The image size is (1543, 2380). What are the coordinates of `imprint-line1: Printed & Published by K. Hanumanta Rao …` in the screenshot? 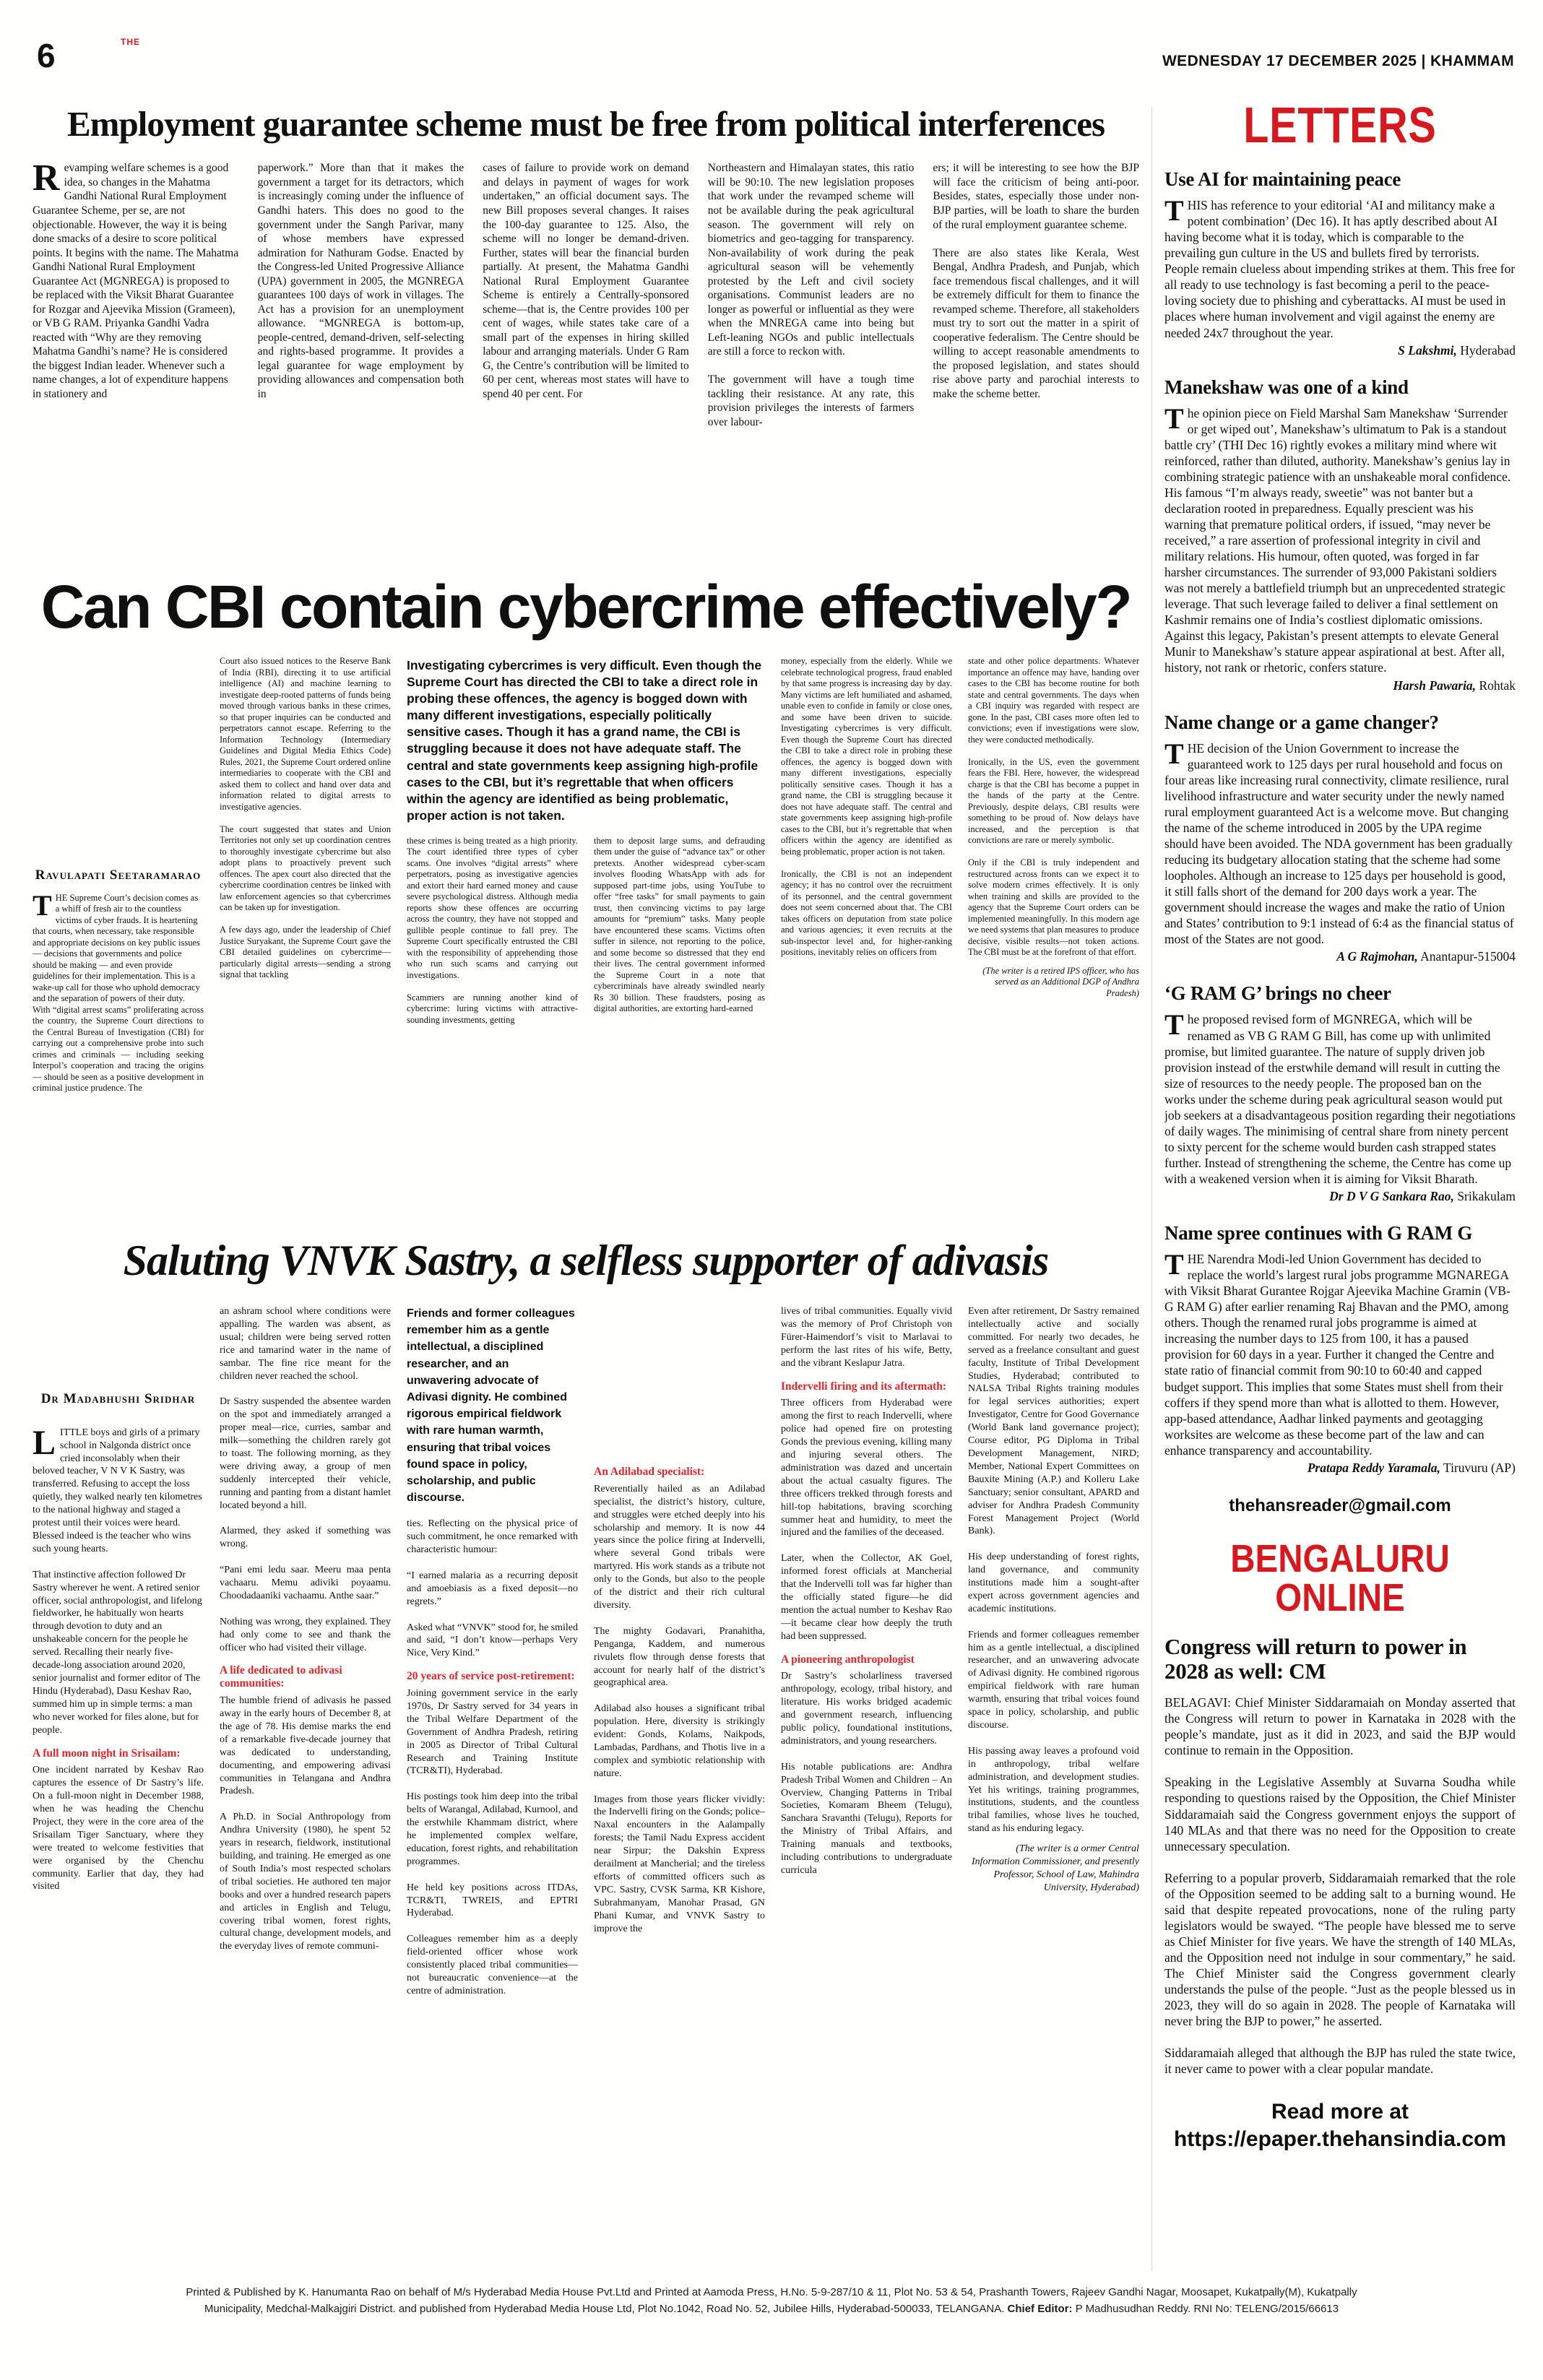 It's located at (771, 2292).